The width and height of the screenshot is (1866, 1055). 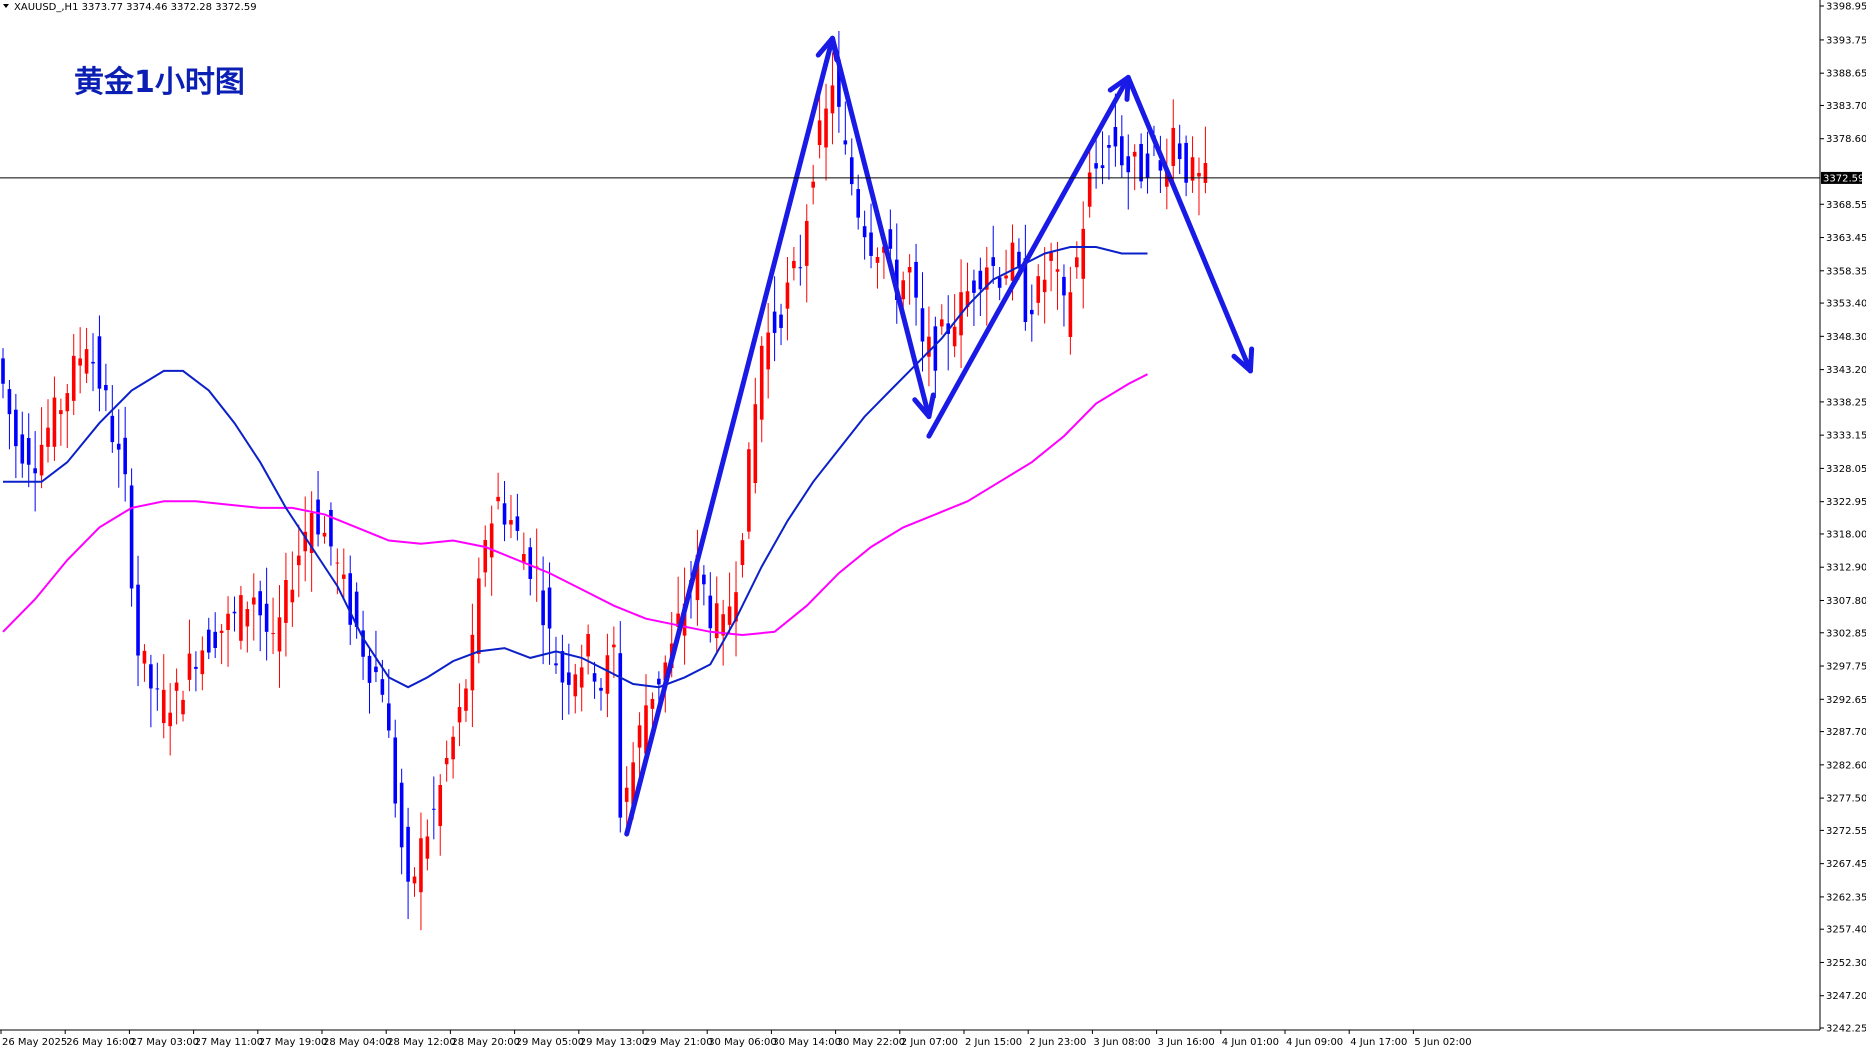 What do you see at coordinates (1846, 568) in the screenshot?
I see `y-tick-label: 3312.90` at bounding box center [1846, 568].